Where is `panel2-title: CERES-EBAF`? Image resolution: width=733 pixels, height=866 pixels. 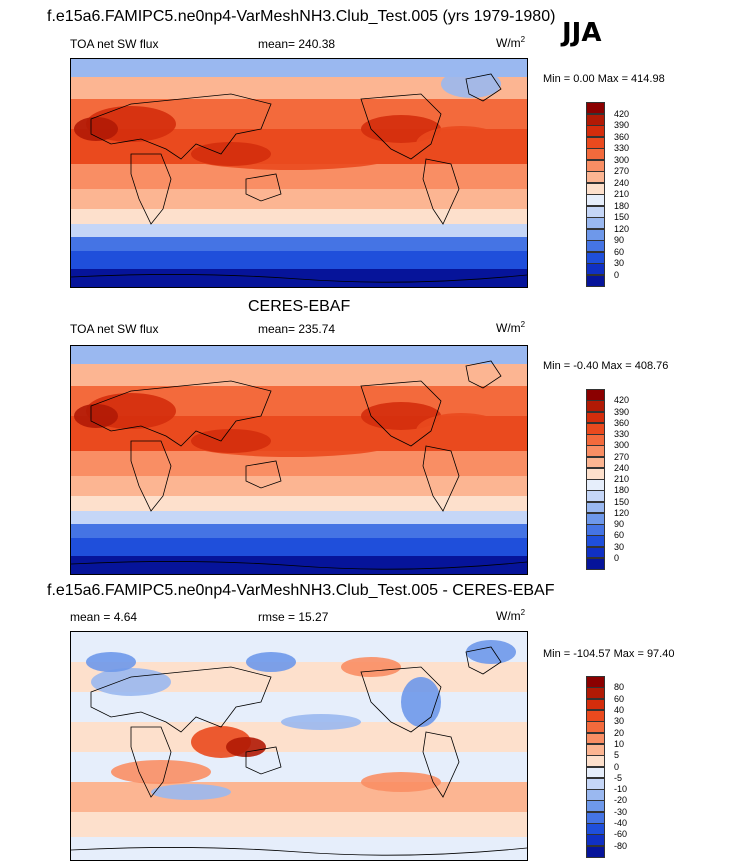 panel2-title: CERES-EBAF is located at coordinates (299, 306).